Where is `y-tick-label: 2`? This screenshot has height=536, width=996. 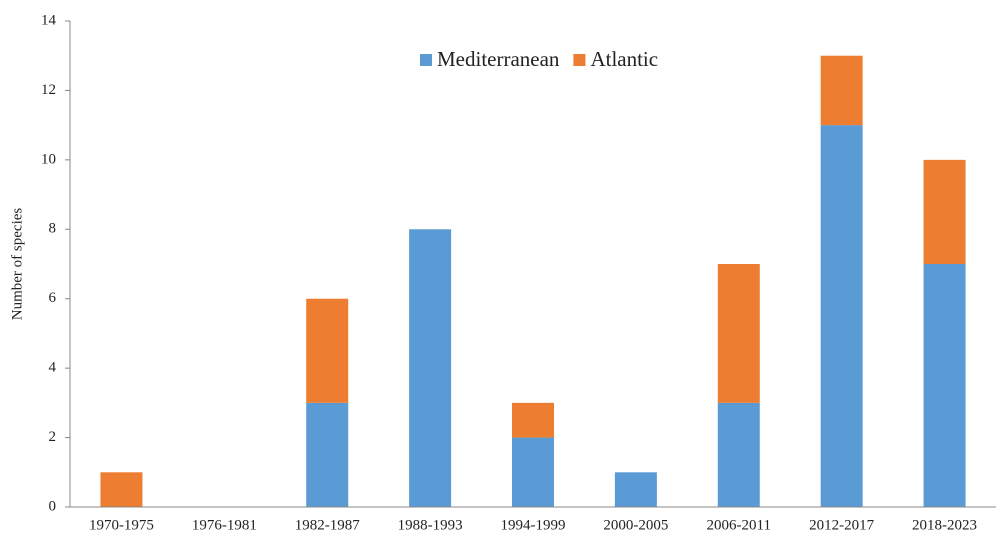
y-tick-label: 2 is located at coordinates (53, 437).